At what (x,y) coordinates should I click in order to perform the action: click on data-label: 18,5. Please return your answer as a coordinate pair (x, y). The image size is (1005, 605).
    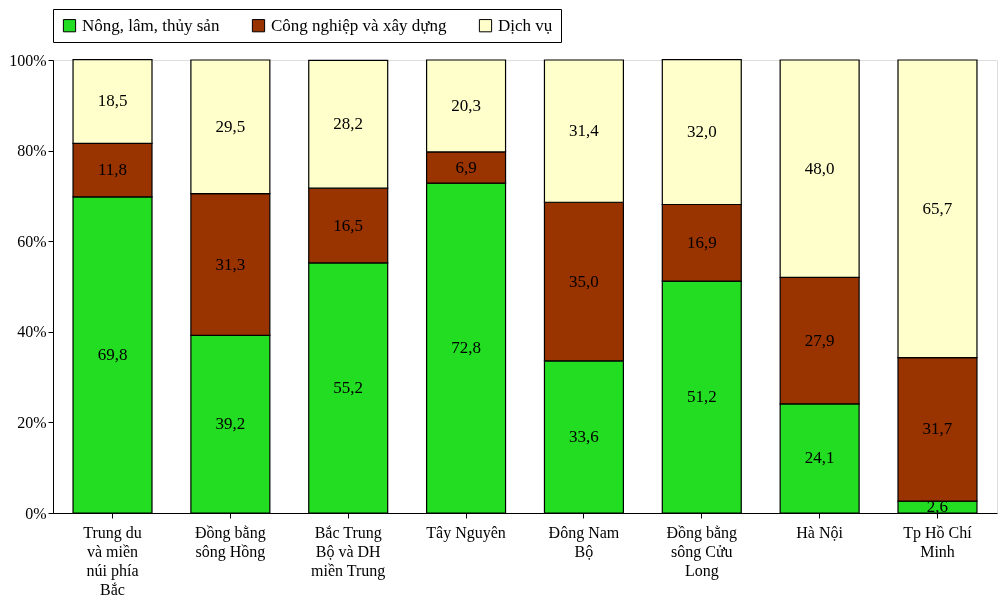
    Looking at the image, I should click on (112, 101).